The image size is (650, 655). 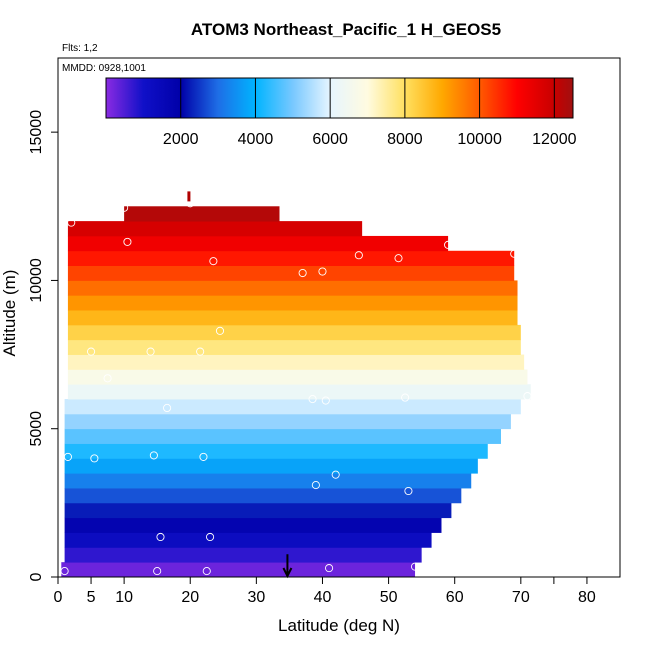 What do you see at coordinates (181, 139) in the screenshot?
I see `colorbar-tick-label-0: 2000` at bounding box center [181, 139].